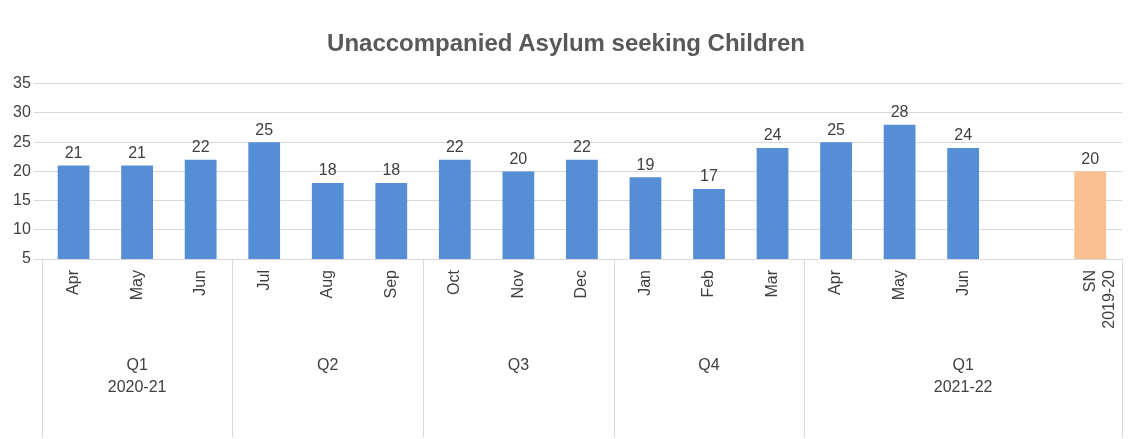 This screenshot has height=439, width=1144. Describe the element at coordinates (22, 141) in the screenshot. I see `y-tick-label: 25` at that location.